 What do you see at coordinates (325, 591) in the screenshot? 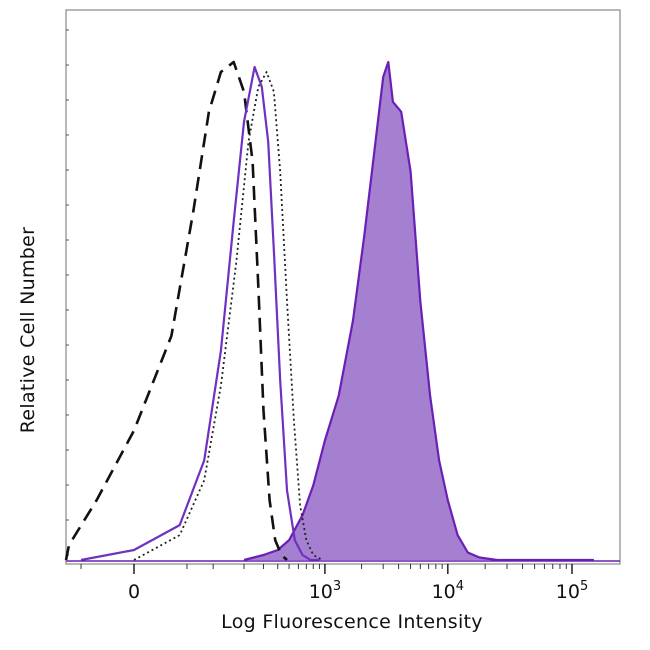
I see `x-tick-label: 103` at bounding box center [325, 591].